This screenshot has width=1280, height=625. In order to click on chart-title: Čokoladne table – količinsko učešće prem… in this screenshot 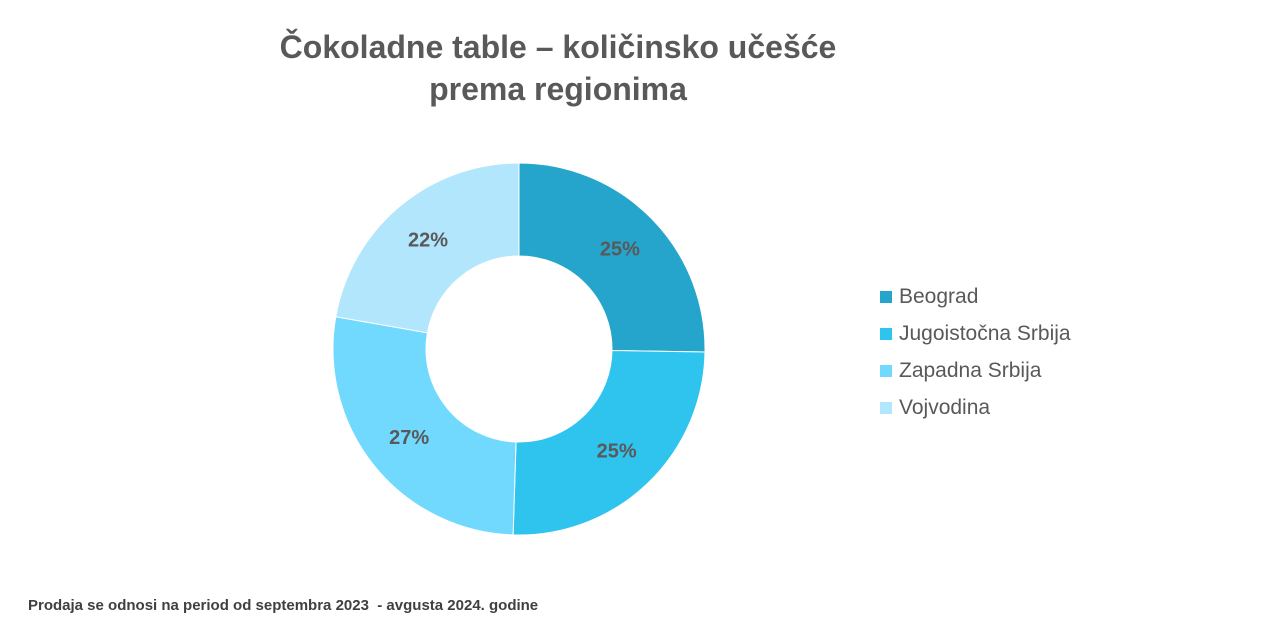, I will do `click(558, 68)`.